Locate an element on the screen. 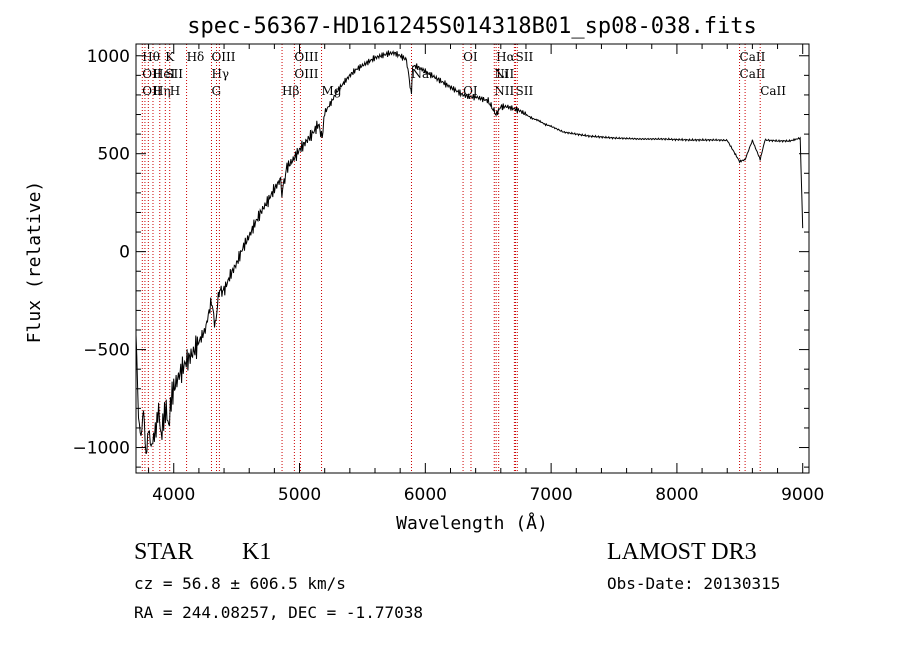 The height and width of the screenshot is (649, 900). survey-name: LAMOST DR3 is located at coordinates (682, 552).